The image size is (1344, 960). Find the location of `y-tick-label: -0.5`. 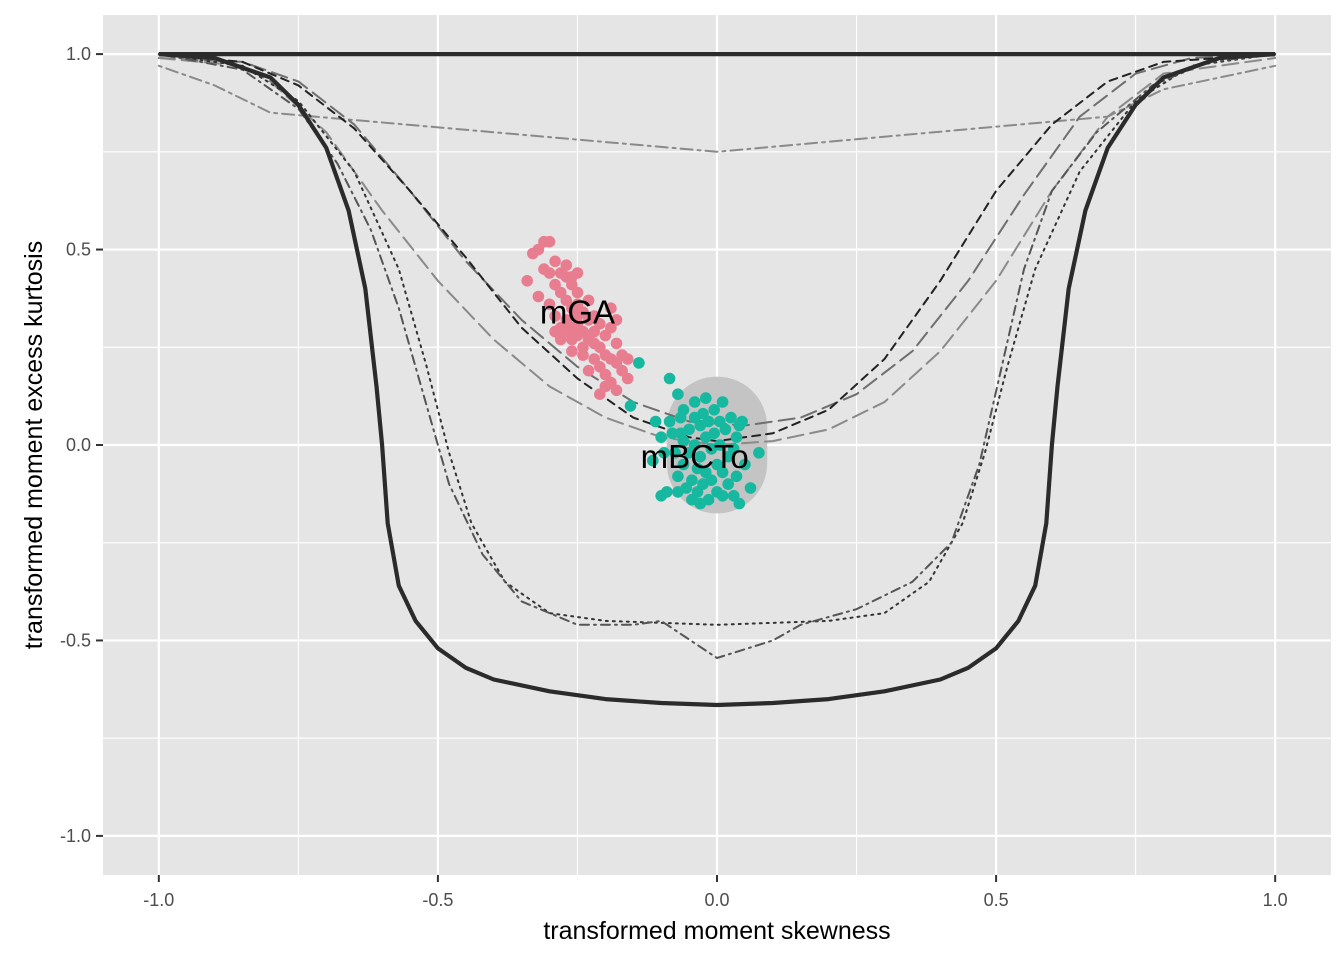

y-tick-label: -0.5 is located at coordinates (75, 640).